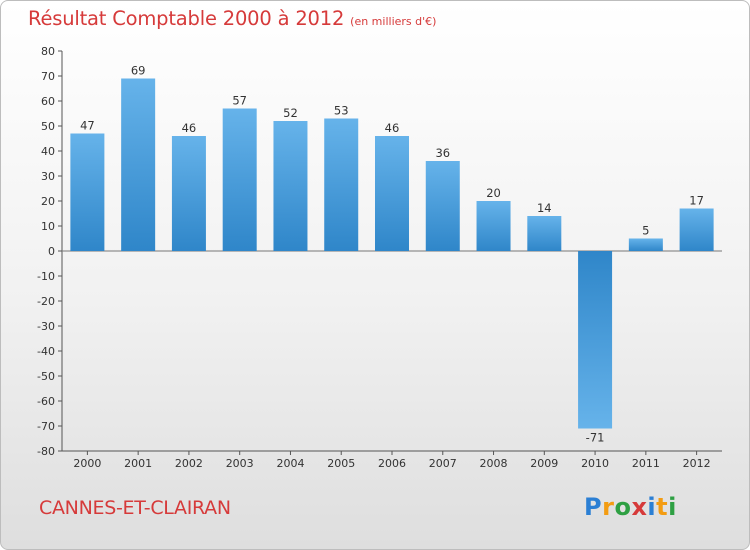  I want to click on x-tick-label: 2012, so click(697, 463).